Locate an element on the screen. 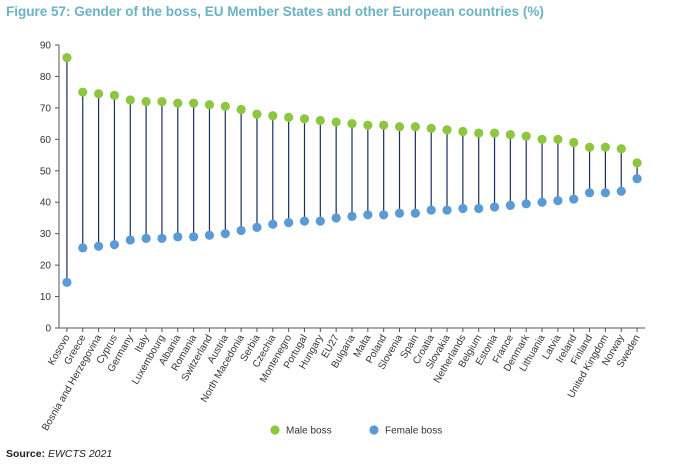 This screenshot has height=467, width=681. y-tick-label: 70 is located at coordinates (46, 108).